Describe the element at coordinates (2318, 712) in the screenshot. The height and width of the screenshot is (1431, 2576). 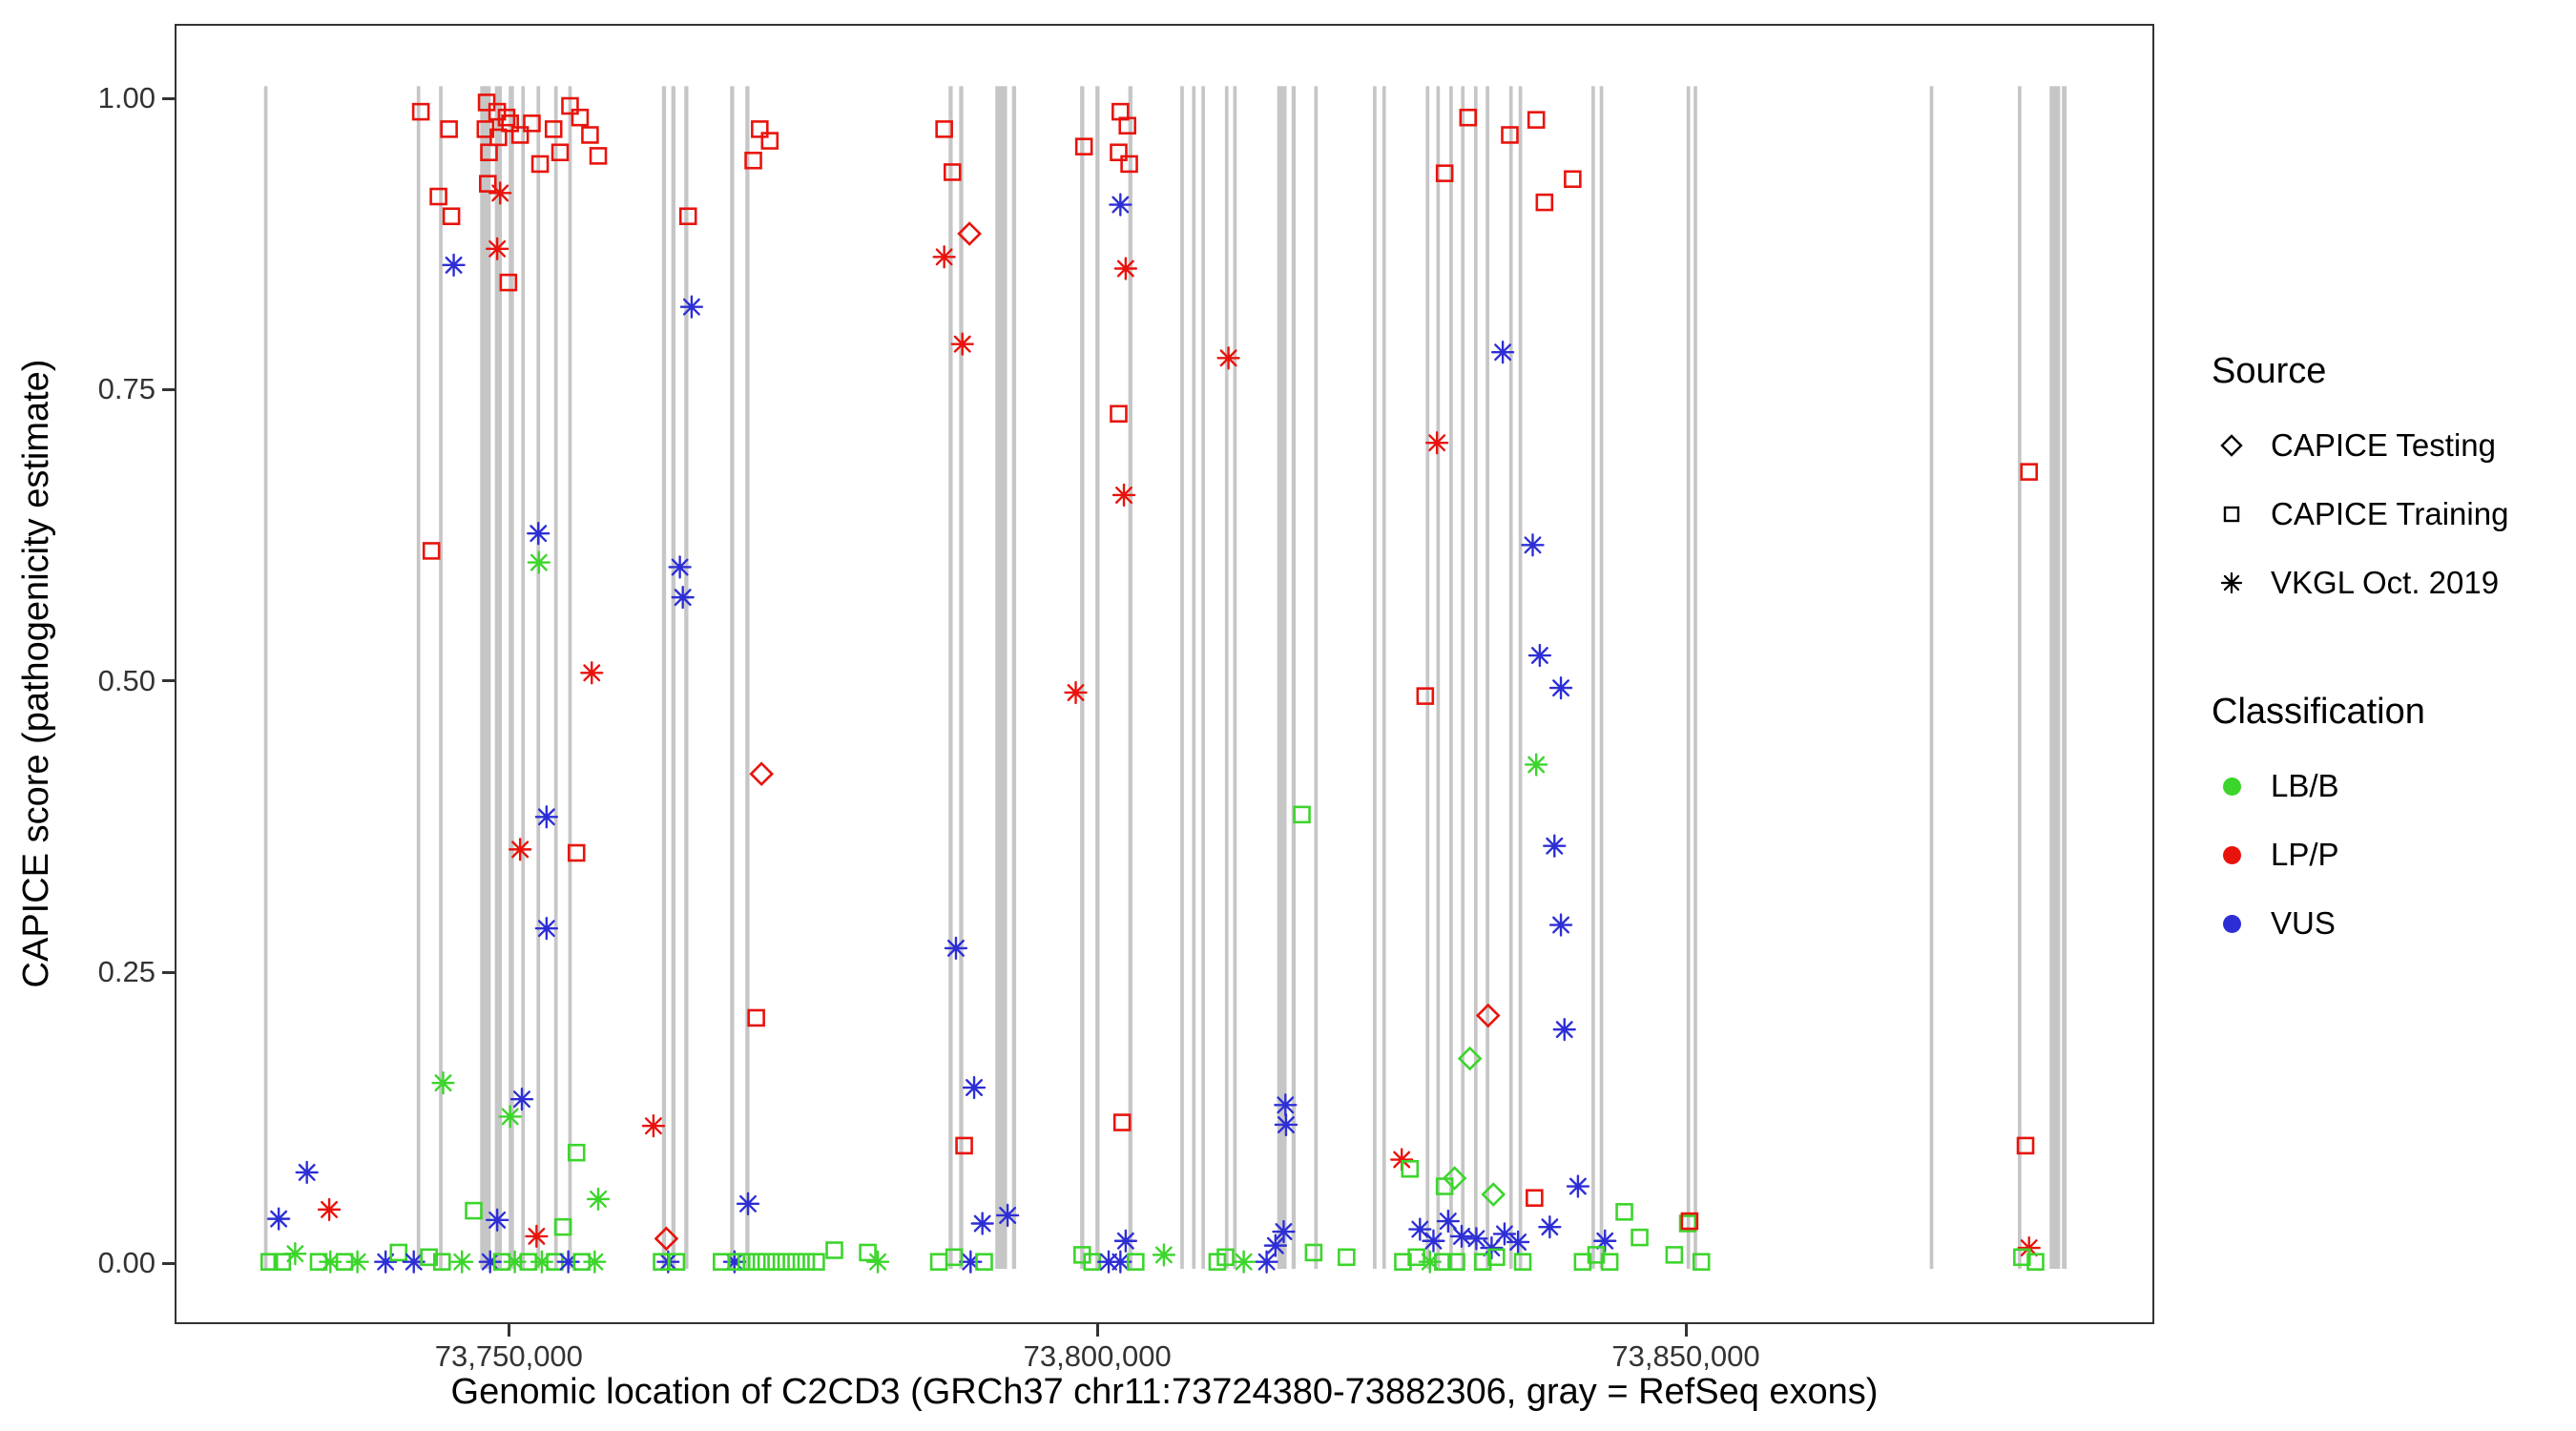
I see `legend-title-classification: Classification` at that location.